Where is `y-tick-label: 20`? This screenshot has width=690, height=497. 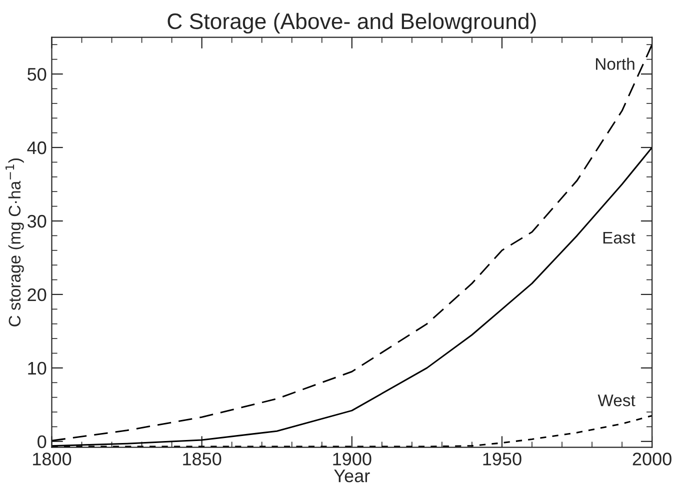
y-tick-label: 20 is located at coordinates (37, 295).